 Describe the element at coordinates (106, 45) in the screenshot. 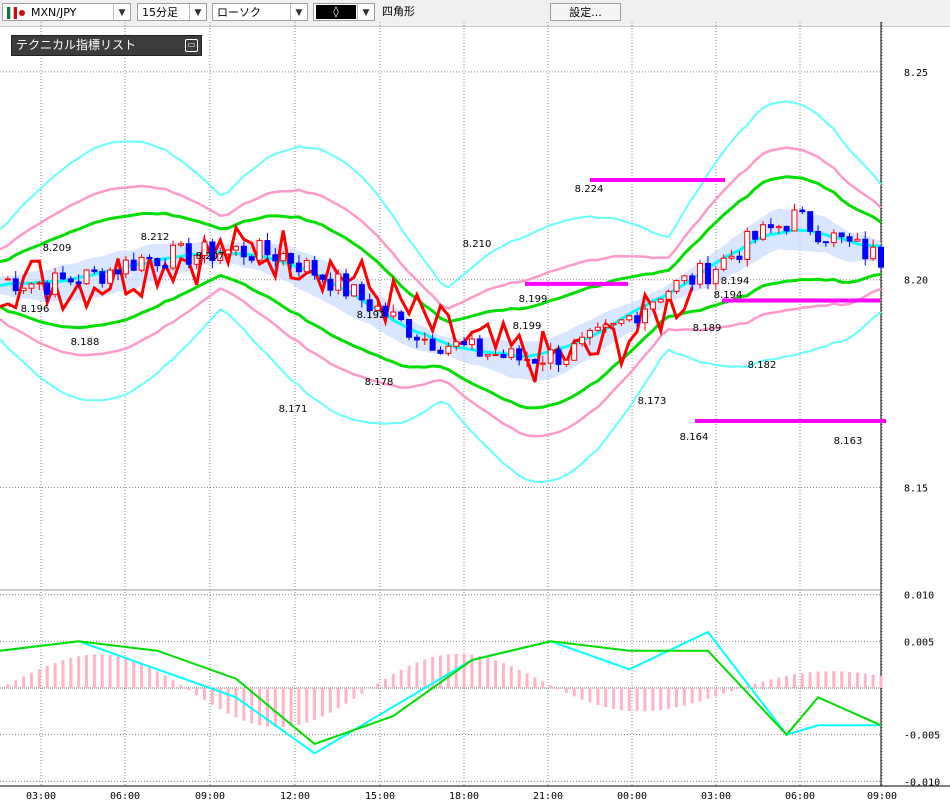

I see `indicator-list-panel: テクニカル指標リスト ▭` at that location.